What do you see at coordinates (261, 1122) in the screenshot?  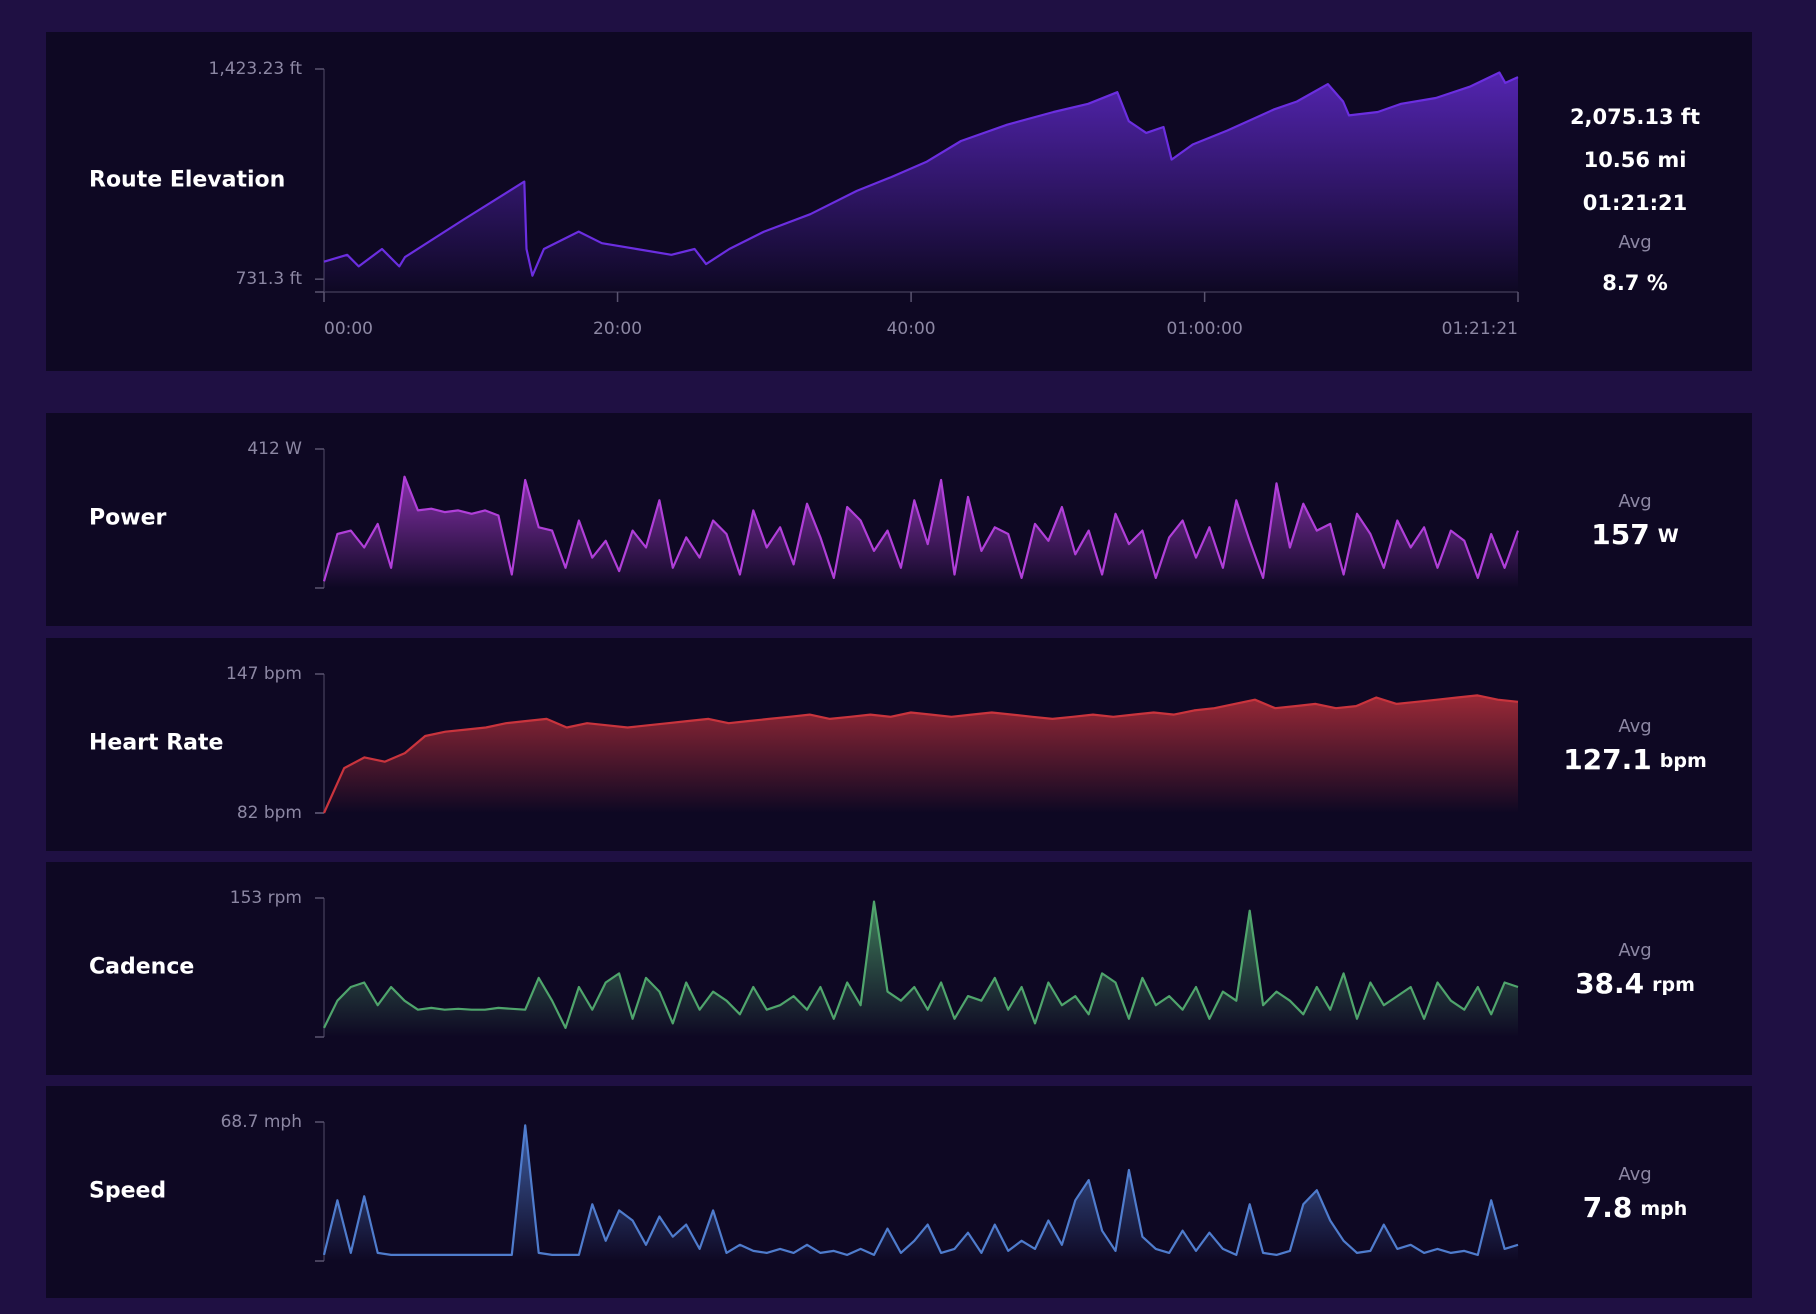 I see `y-tick-label: 68.7 mph` at bounding box center [261, 1122].